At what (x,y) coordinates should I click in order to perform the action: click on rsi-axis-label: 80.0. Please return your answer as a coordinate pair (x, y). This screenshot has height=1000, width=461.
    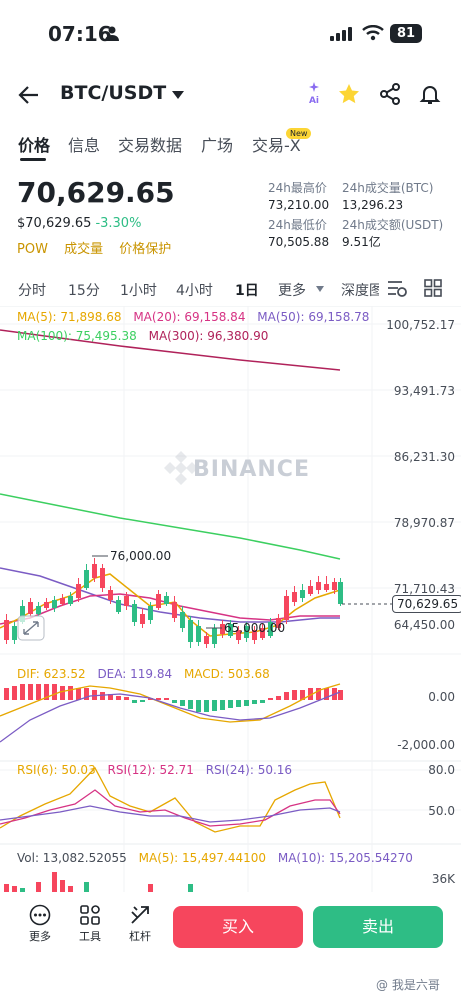
    Looking at the image, I should click on (441, 770).